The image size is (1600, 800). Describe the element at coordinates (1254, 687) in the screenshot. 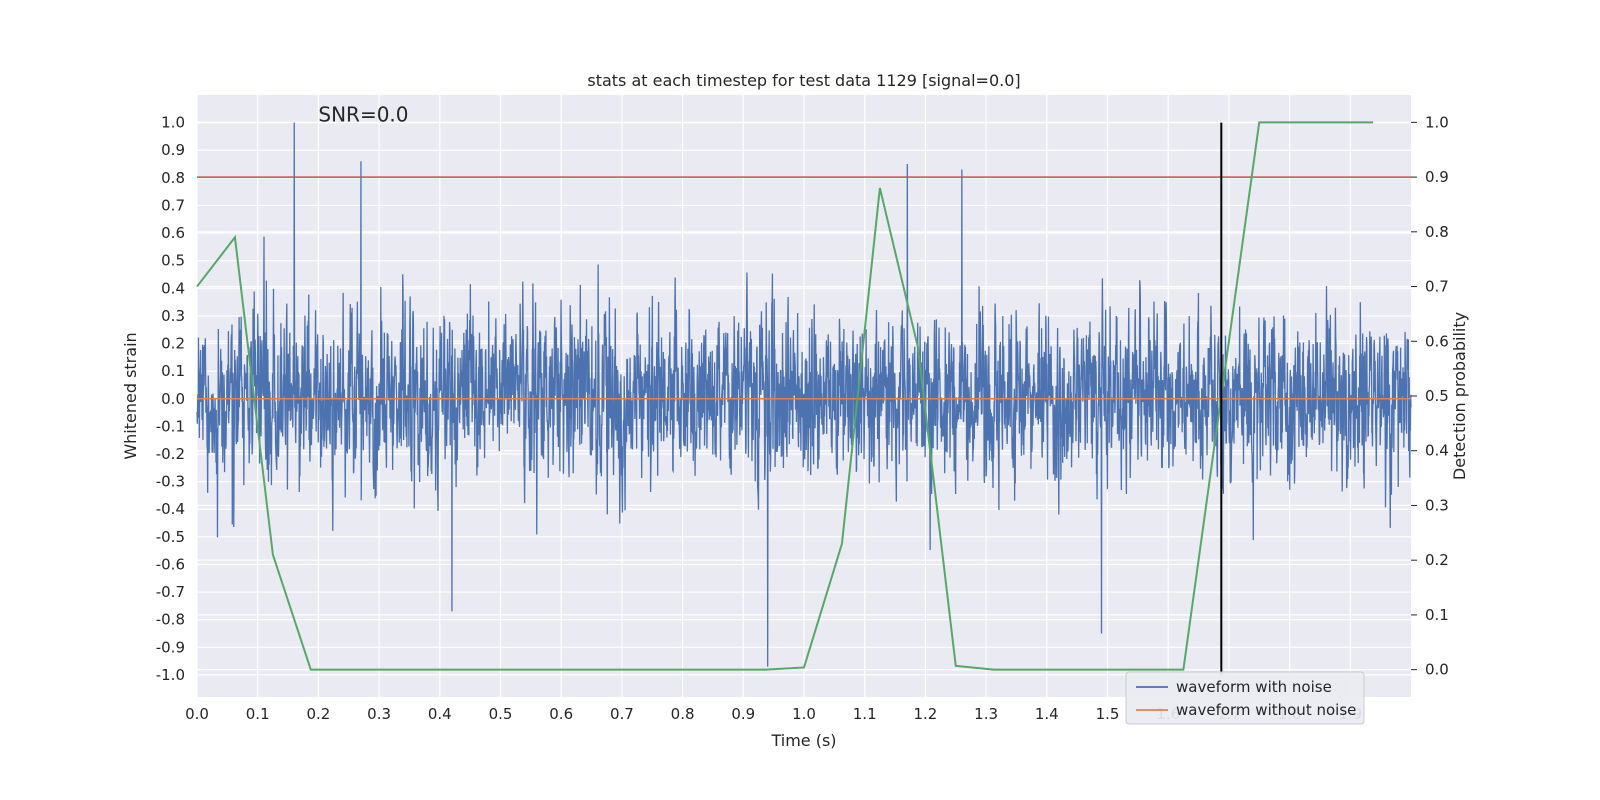

I see `legend-entry-noise: waveform with noise` at that location.